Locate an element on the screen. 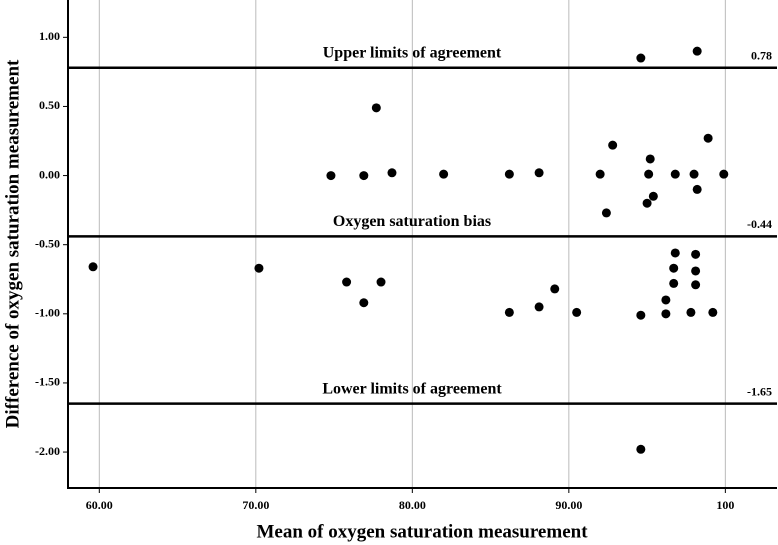  reference-label: Oxygen saturation bias is located at coordinates (412, 221).